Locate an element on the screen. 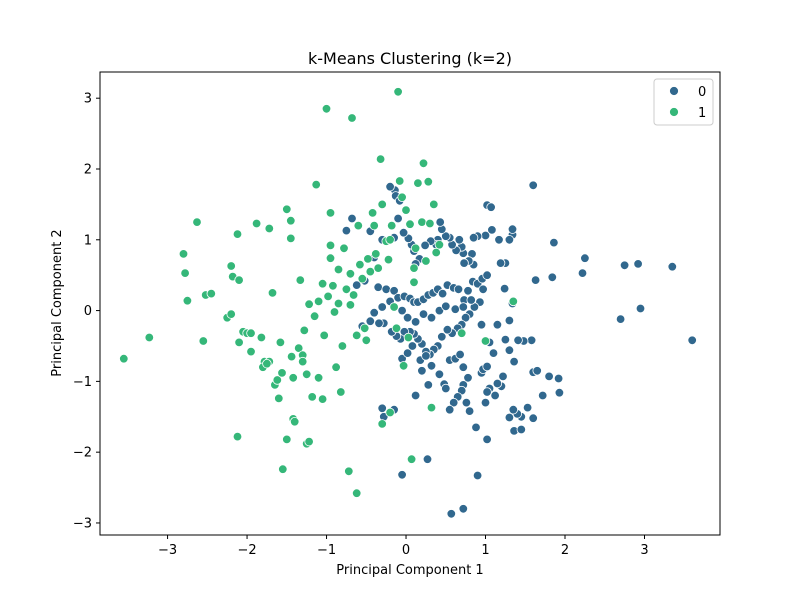  y-tick-label: 2 is located at coordinates (88, 169).